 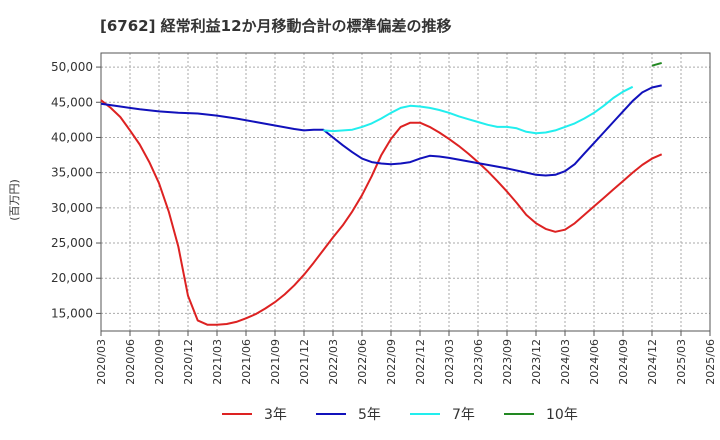 I want to click on legend-label-1: 3年, so click(x=275, y=415).